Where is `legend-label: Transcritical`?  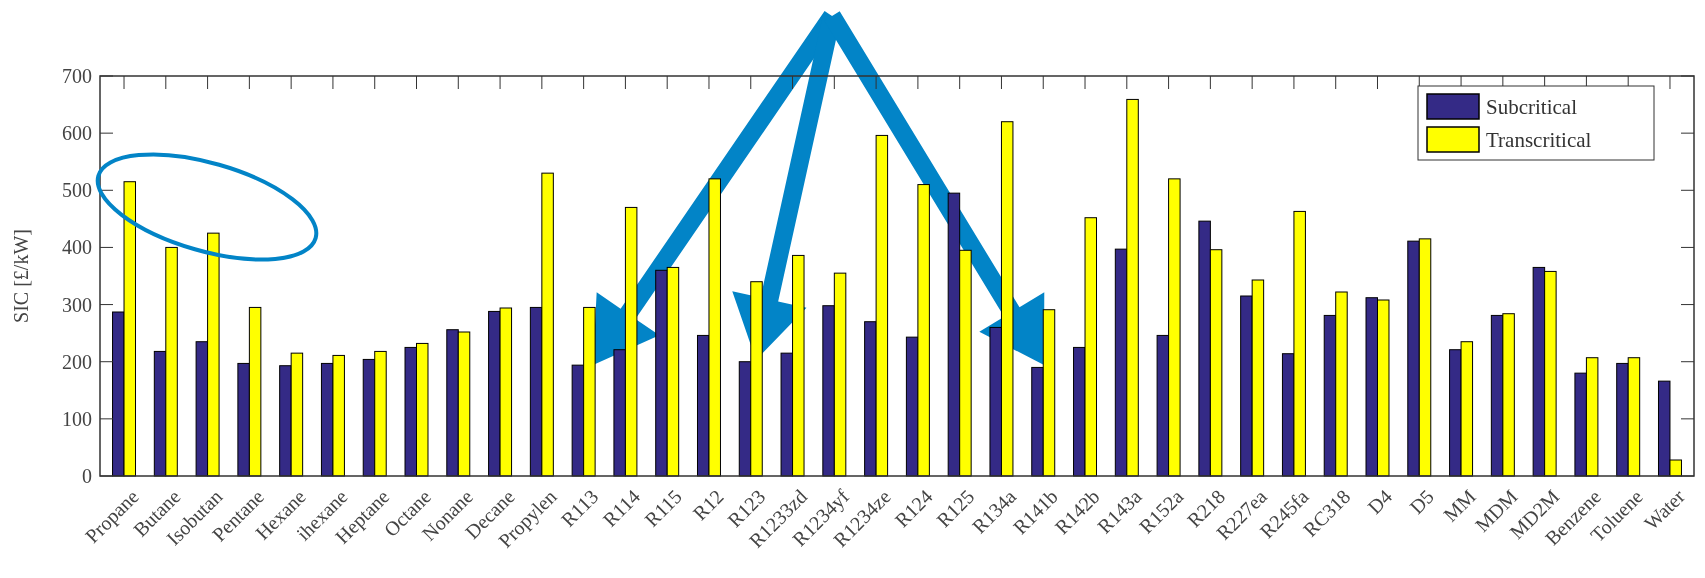 legend-label: Transcritical is located at coordinates (1539, 140).